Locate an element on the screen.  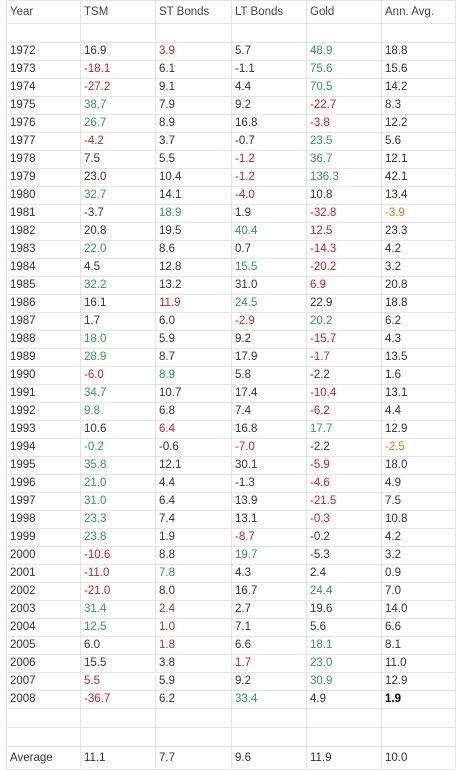
lt-bonds-cell: 15.5 is located at coordinates (269, 267).